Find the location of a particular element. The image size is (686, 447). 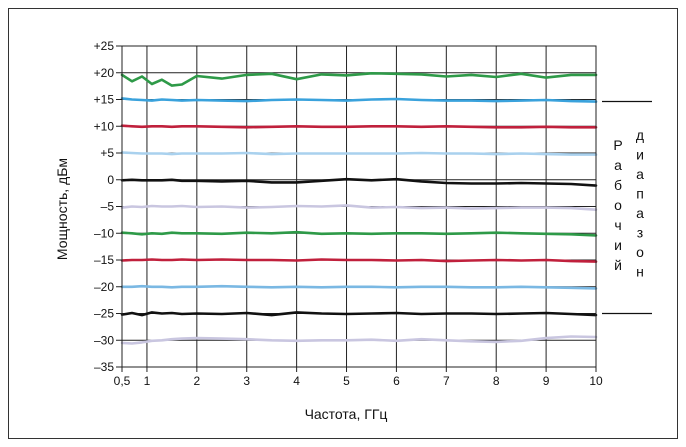

x-tick-label: 1 is located at coordinates (147, 381).